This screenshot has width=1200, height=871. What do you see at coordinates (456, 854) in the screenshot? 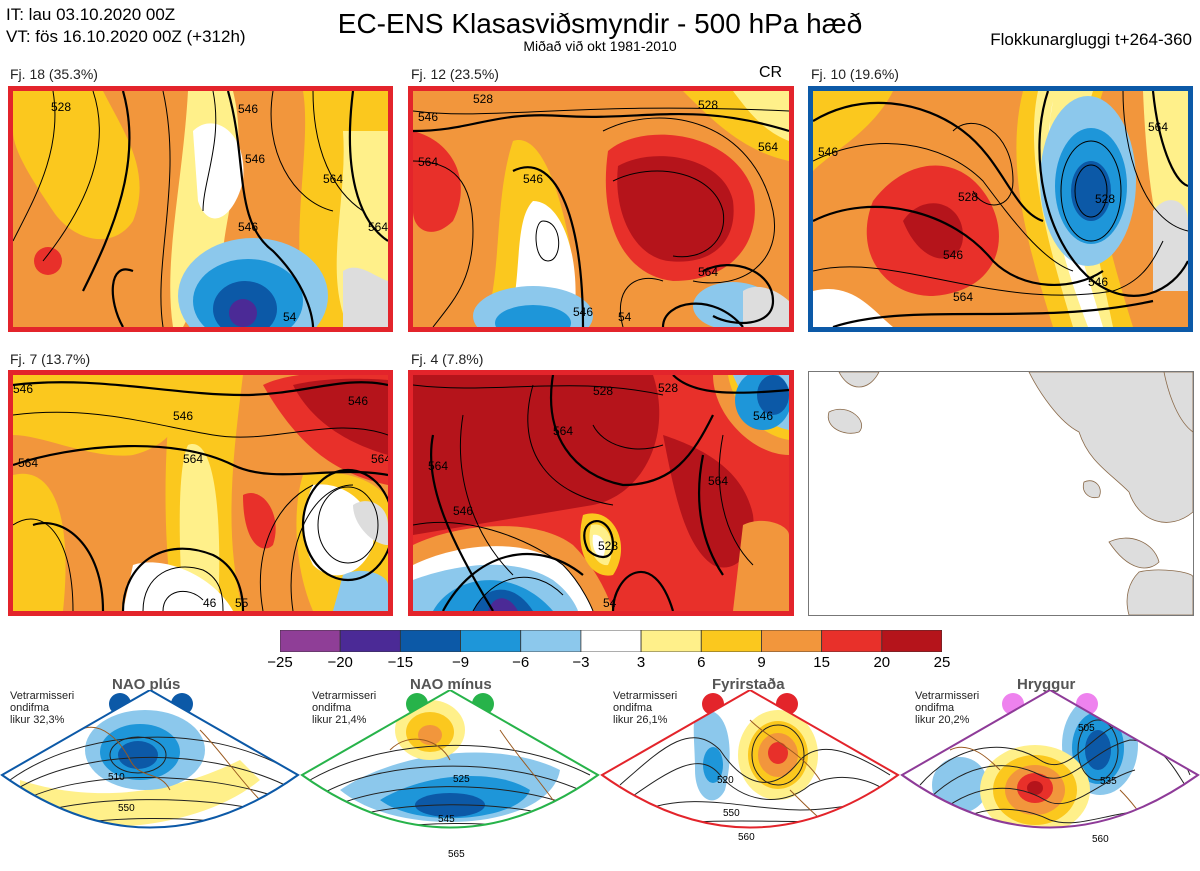
I see `contour-label: 565` at bounding box center [456, 854].